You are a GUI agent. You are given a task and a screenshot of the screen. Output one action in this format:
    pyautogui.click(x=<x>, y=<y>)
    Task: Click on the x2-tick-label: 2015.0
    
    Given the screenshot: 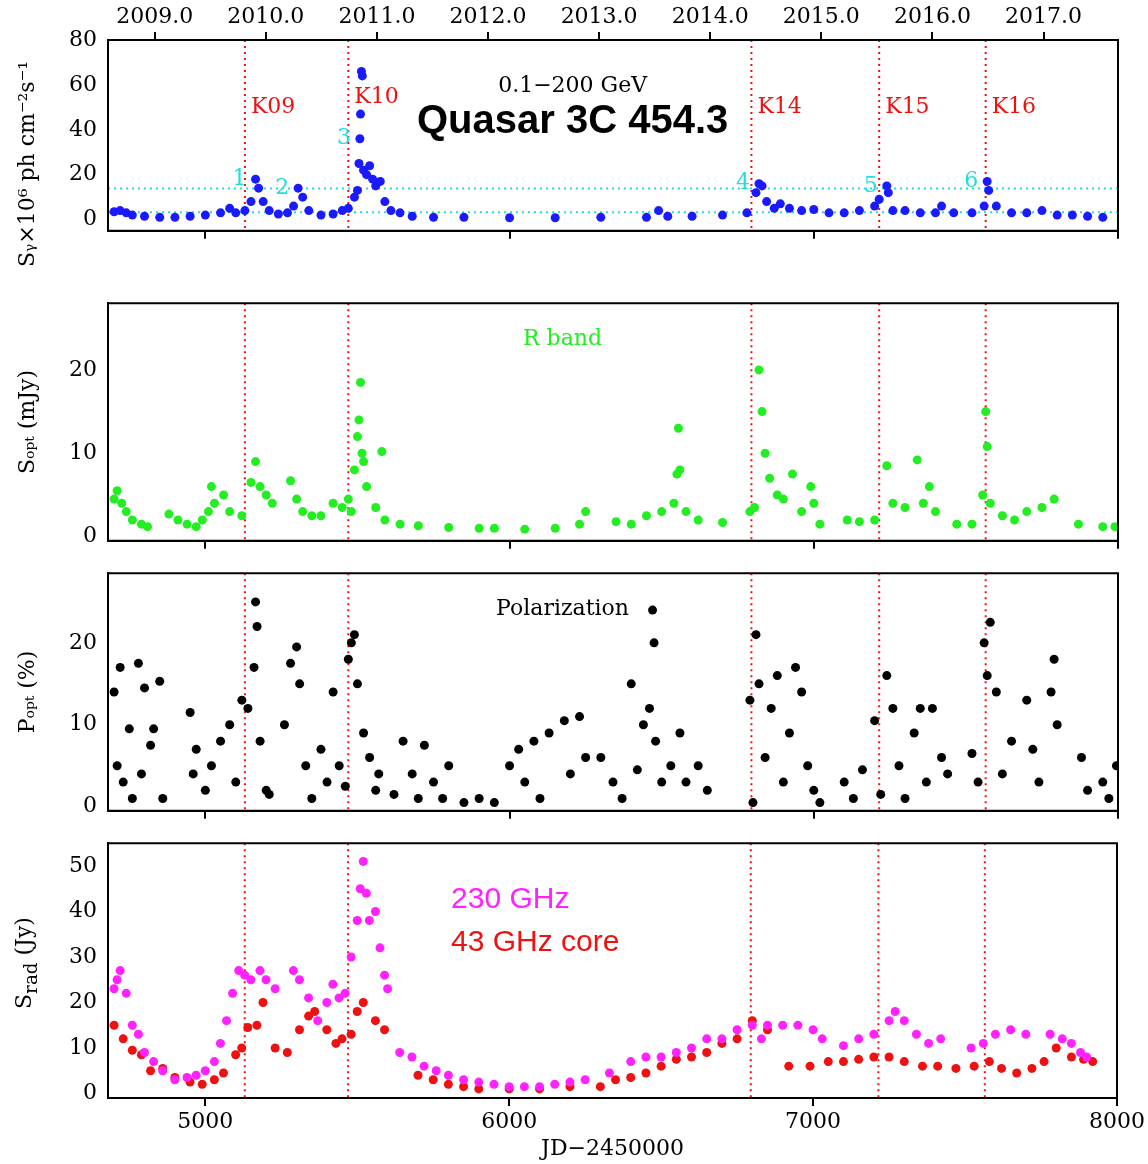 What is the action you would take?
    pyautogui.click(x=821, y=15)
    